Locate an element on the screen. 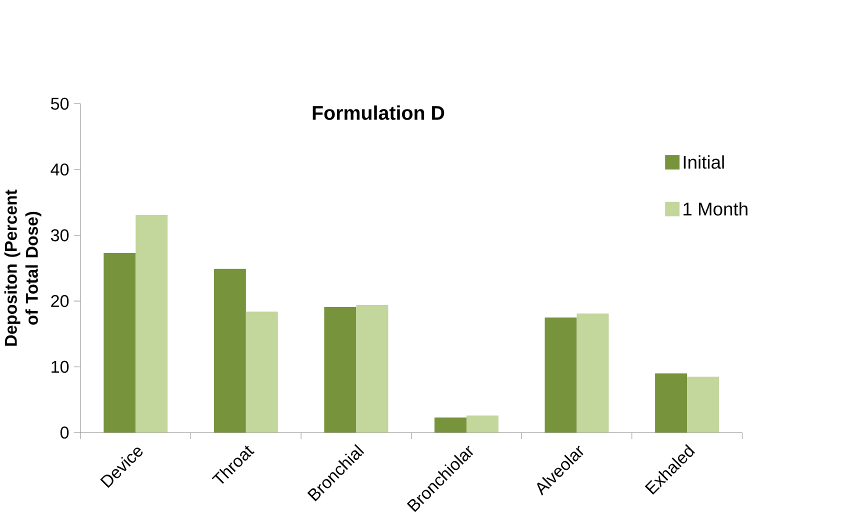  chart-title: Formulation D is located at coordinates (378, 112).